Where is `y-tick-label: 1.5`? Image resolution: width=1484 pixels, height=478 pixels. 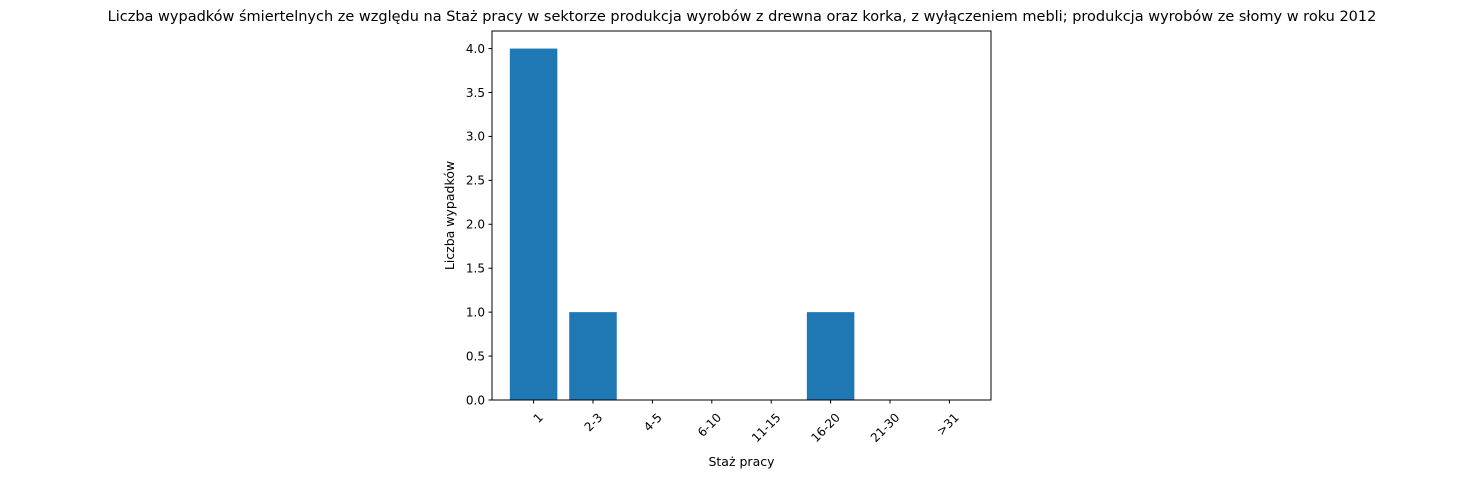
y-tick-label: 1.5 is located at coordinates (475, 269).